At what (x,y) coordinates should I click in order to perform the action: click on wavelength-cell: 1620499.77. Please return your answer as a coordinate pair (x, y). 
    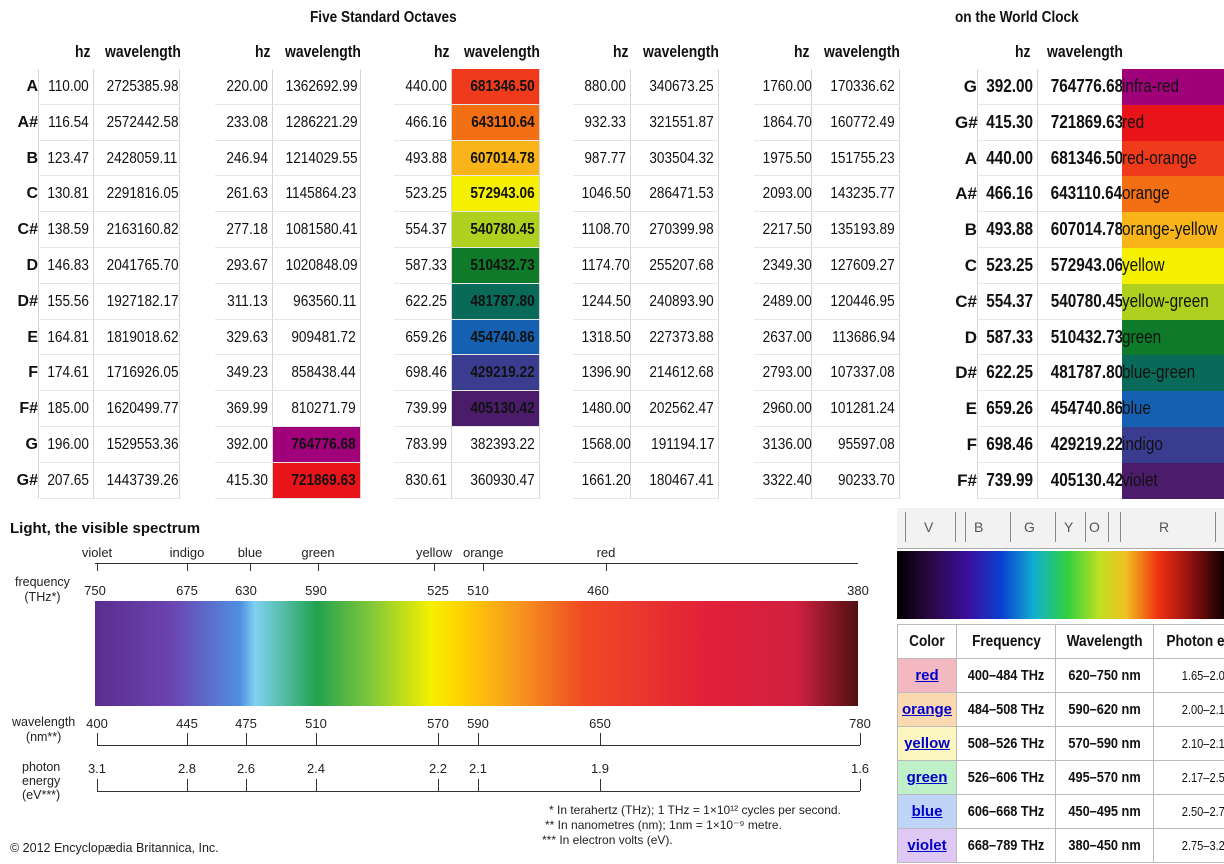
    Looking at the image, I should click on (137, 409).